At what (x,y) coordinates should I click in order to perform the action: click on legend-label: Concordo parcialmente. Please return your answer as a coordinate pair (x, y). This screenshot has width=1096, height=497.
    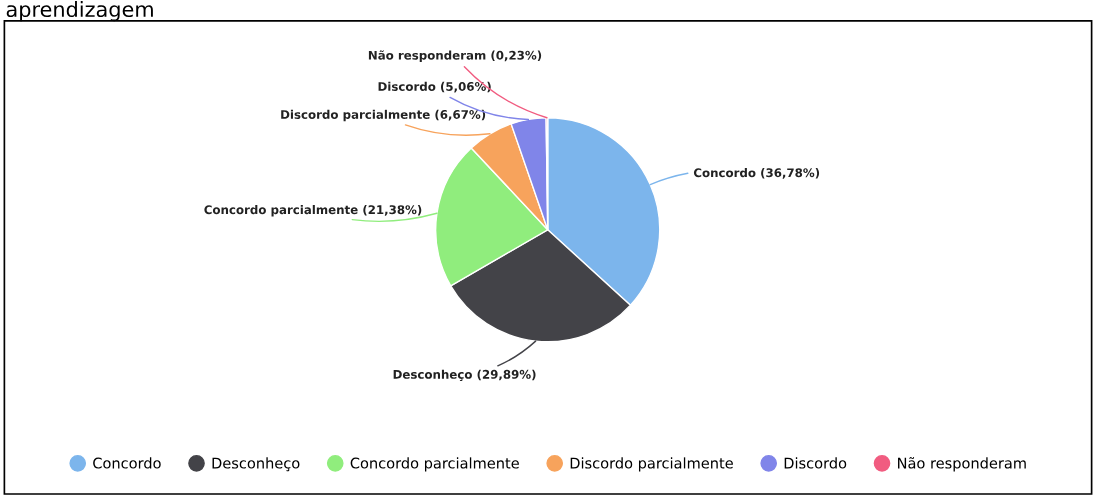
    Looking at the image, I should click on (434, 464).